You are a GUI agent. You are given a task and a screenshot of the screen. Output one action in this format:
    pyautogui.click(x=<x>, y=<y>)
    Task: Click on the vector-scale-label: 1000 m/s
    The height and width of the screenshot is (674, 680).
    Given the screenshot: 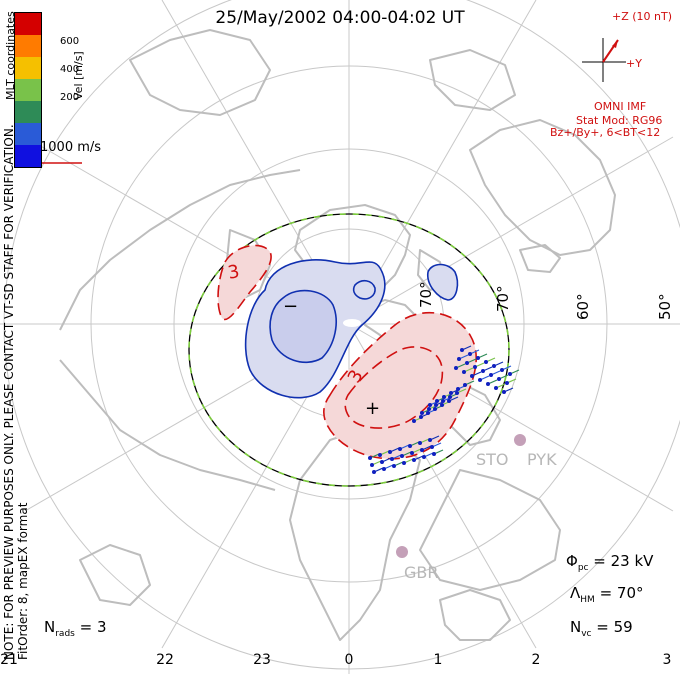 What is the action you would take?
    pyautogui.click(x=71, y=147)
    